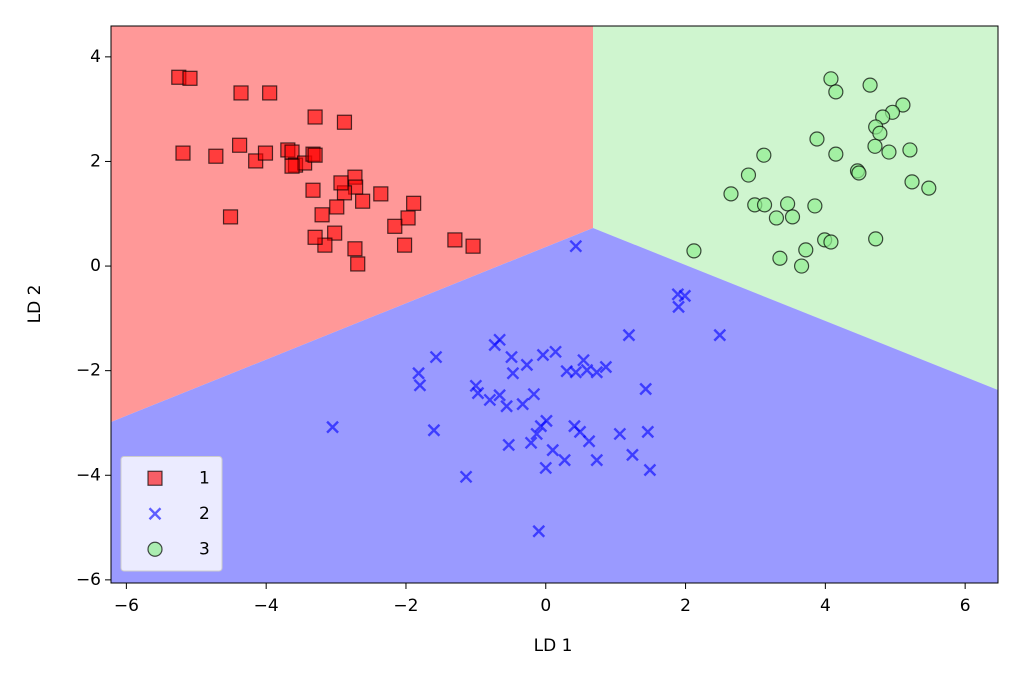 The height and width of the screenshot is (687, 1024). Describe the element at coordinates (965, 606) in the screenshot. I see `x-tick-label: 6` at that location.